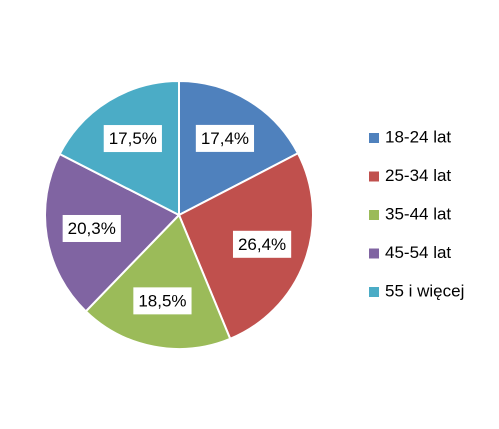  I want to click on data-label-text: 20,3%, so click(92, 228).